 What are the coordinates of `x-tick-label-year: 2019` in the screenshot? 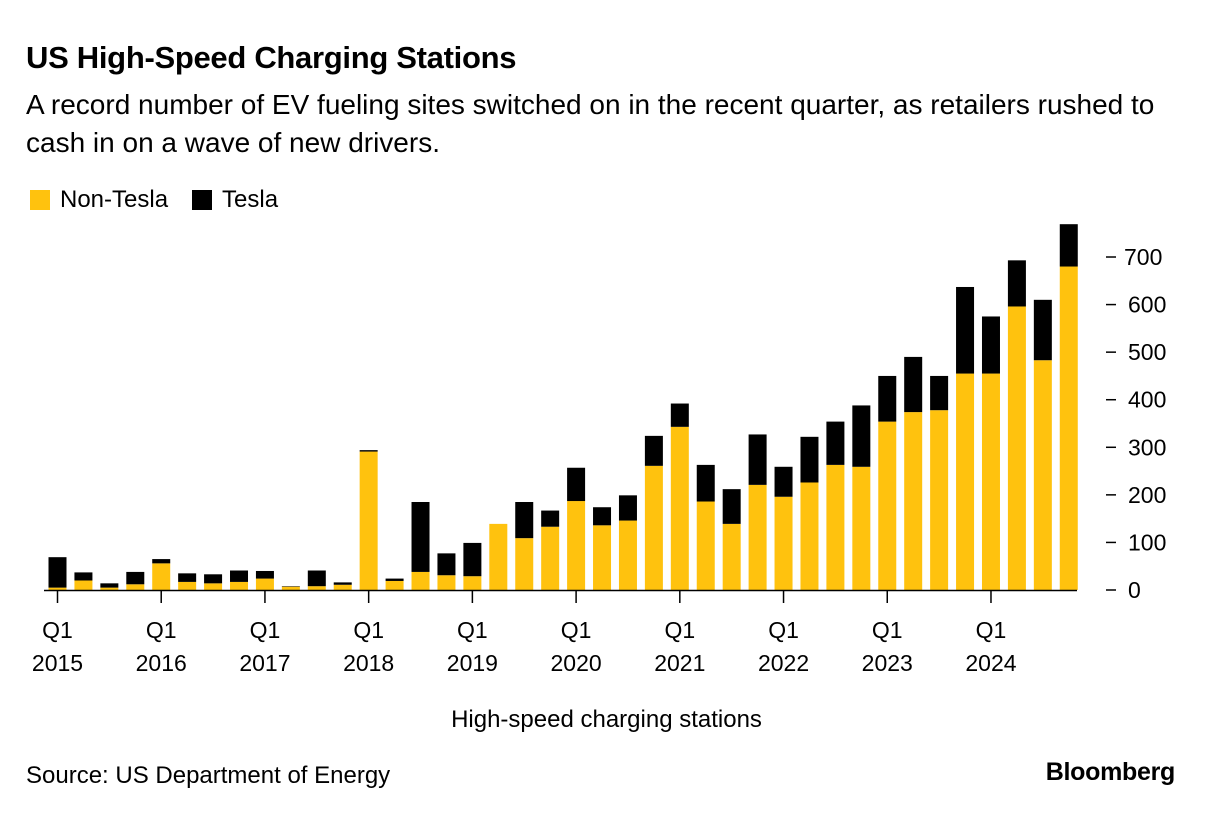 It's located at (472, 663).